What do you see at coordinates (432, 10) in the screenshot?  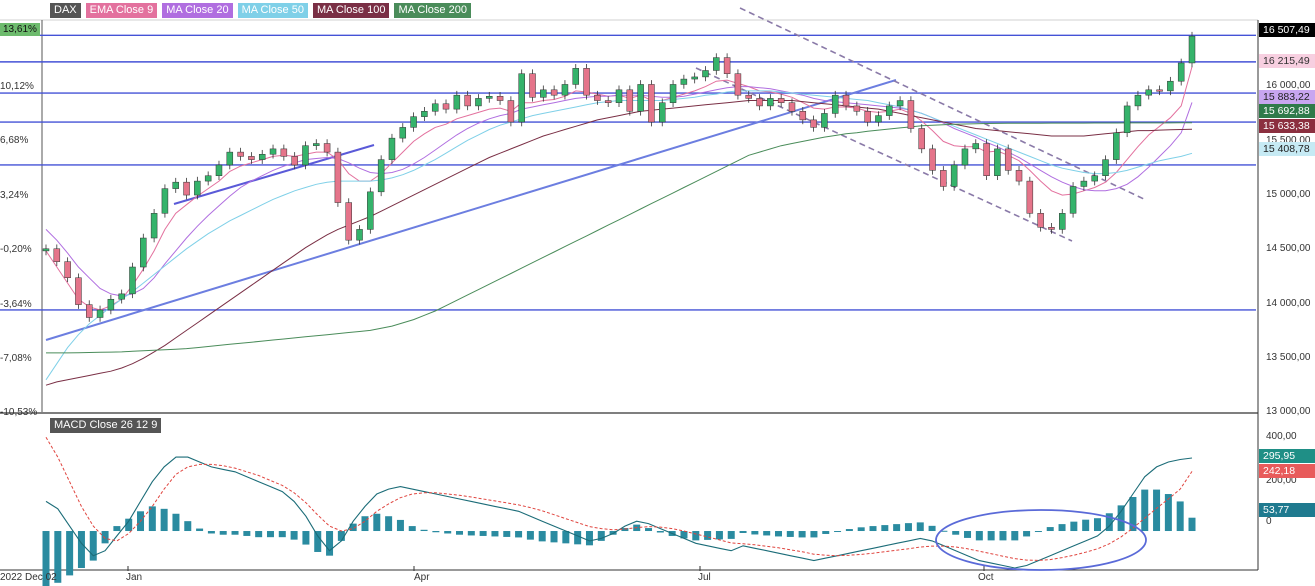 I see `legend-item-ma200: MA Close 200` at bounding box center [432, 10].